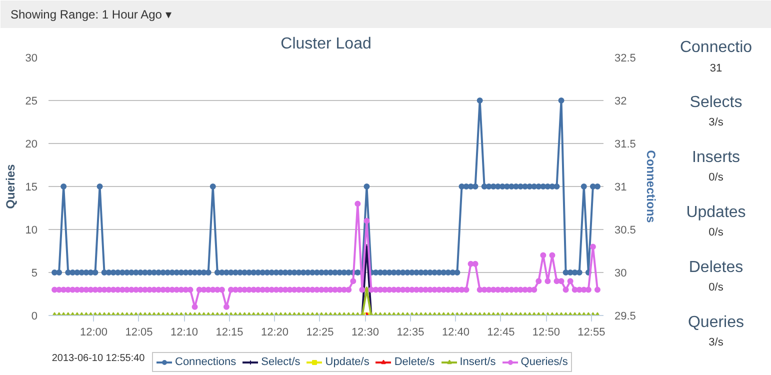  Describe the element at coordinates (625, 316) in the screenshot. I see `y2-tick-label: 29.5` at that location.